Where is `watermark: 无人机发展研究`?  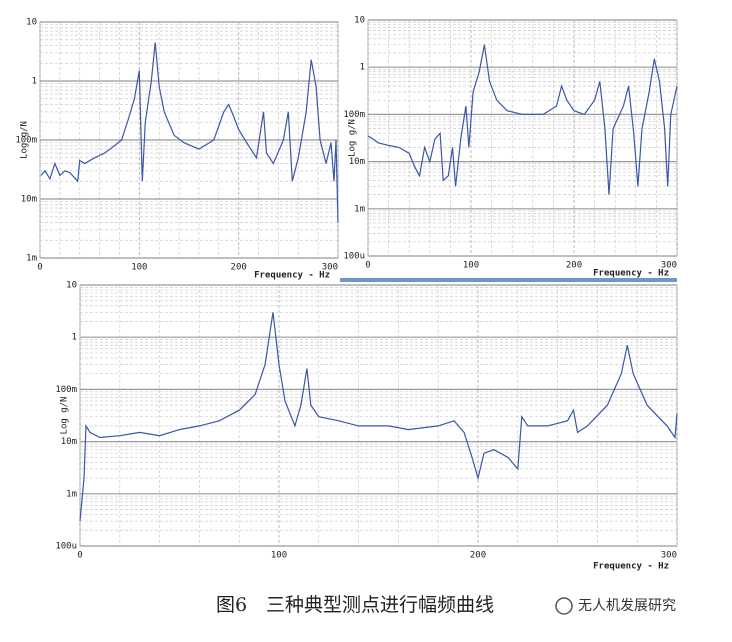
watermark: 无人机发展研究 is located at coordinates (627, 606).